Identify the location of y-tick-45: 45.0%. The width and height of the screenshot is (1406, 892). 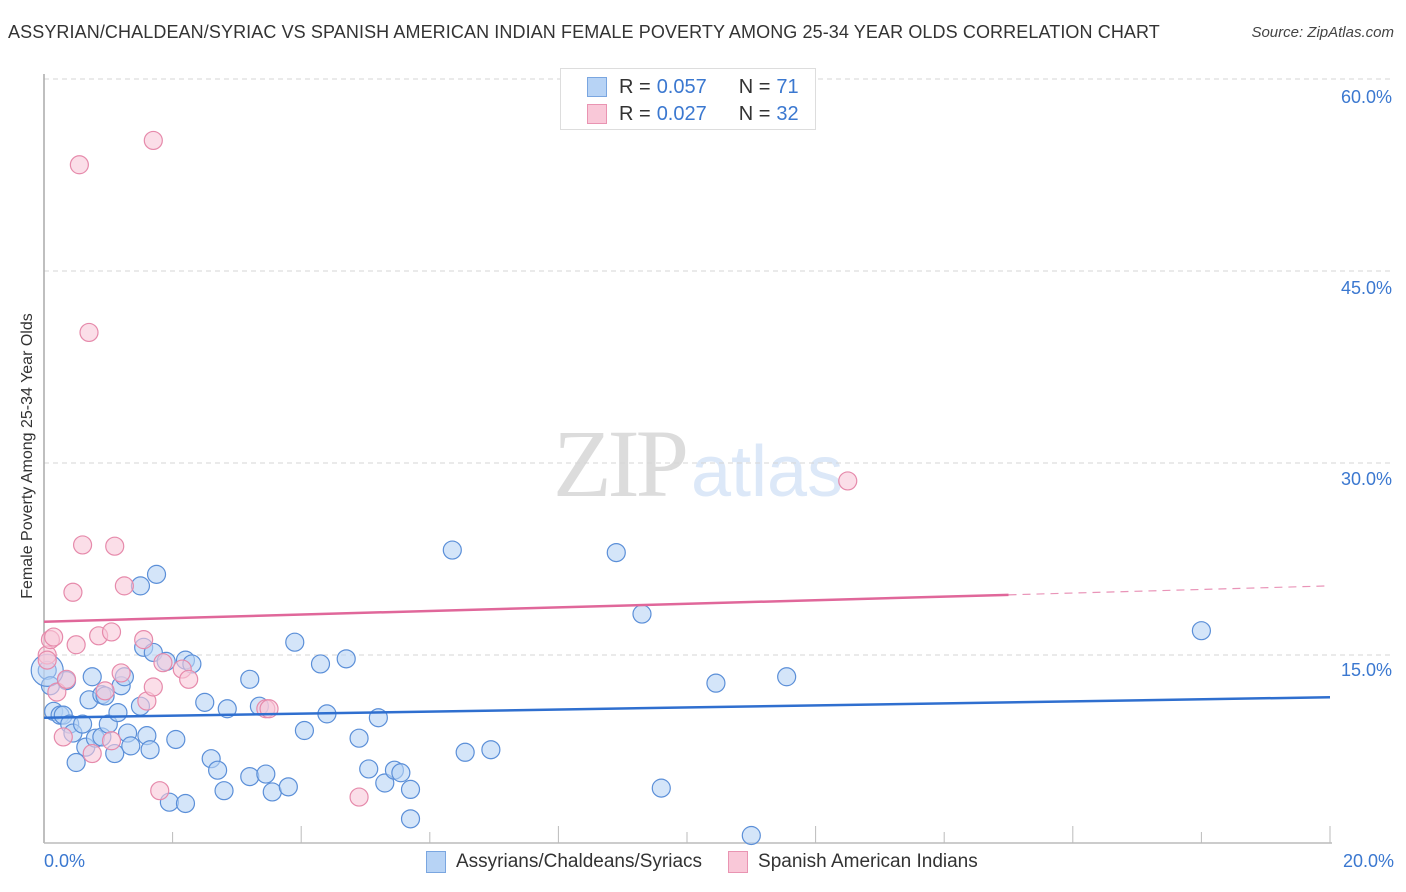
(1366, 288).